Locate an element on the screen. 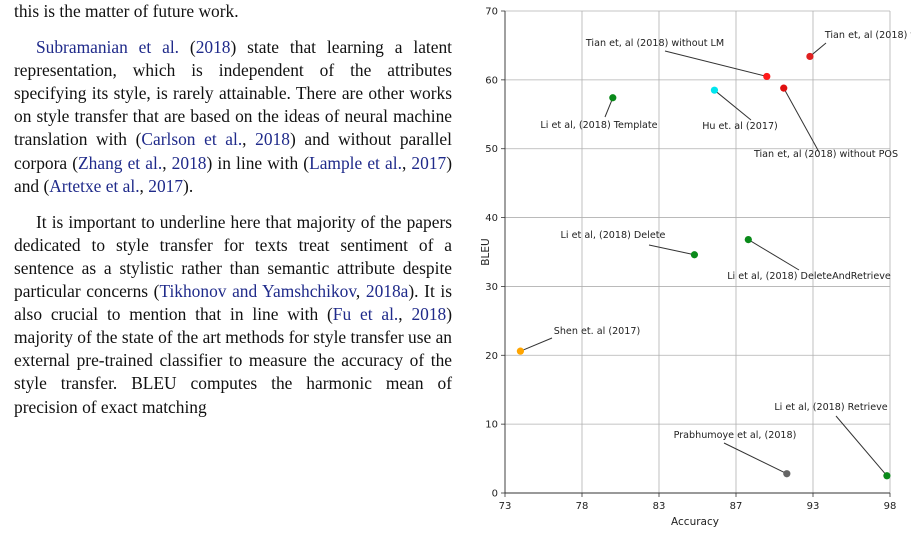 The height and width of the screenshot is (555, 911). x-tick-label: 87 is located at coordinates (736, 506).